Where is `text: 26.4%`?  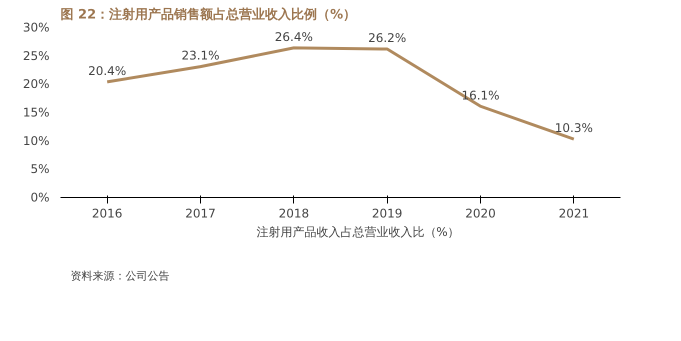
text: 26.4% is located at coordinates (293, 37).